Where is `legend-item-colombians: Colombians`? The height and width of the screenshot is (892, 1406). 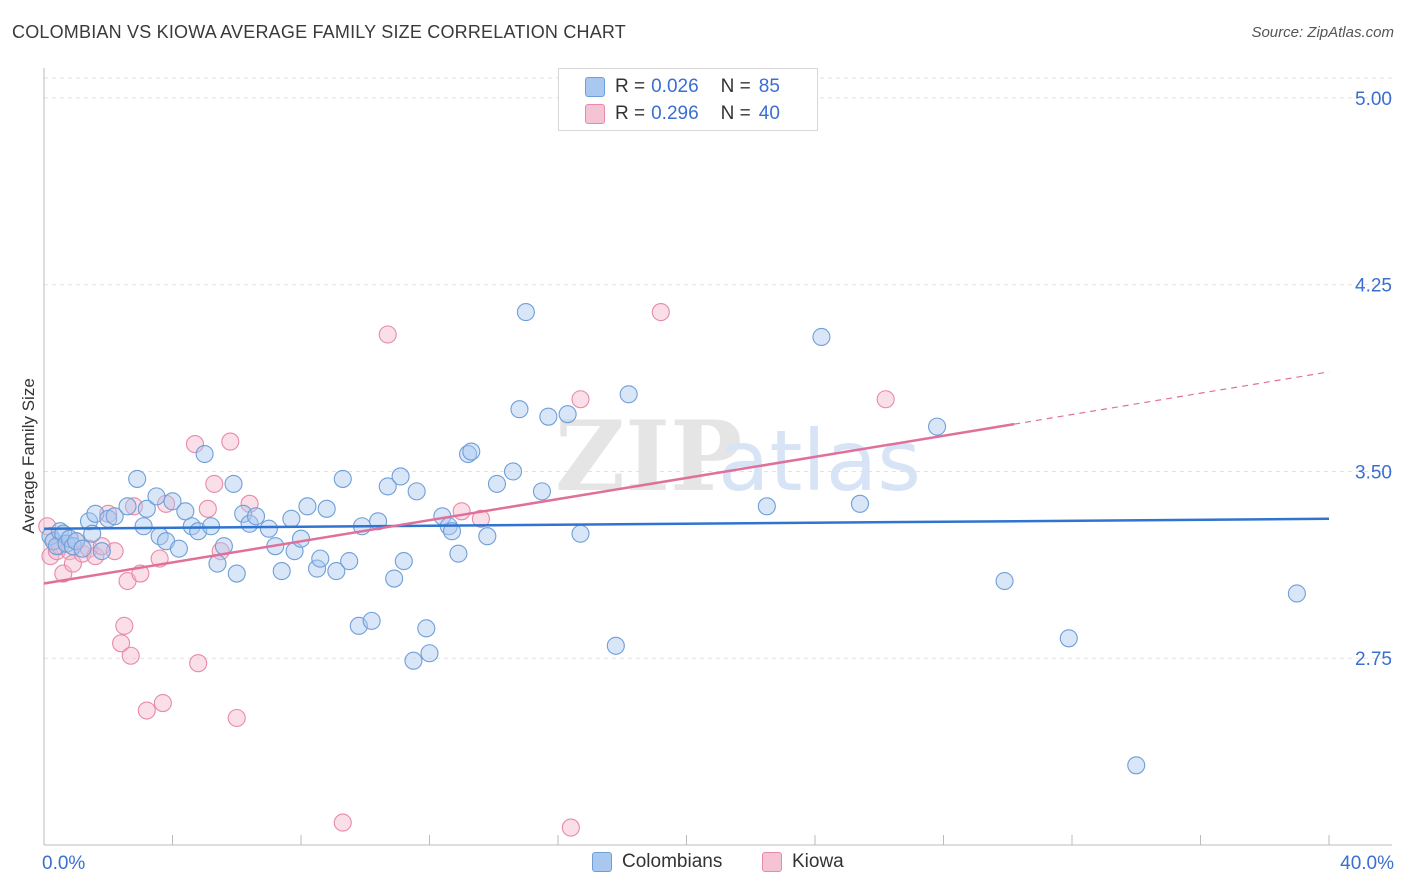 legend-item-colombians: Colombians is located at coordinates (657, 862).